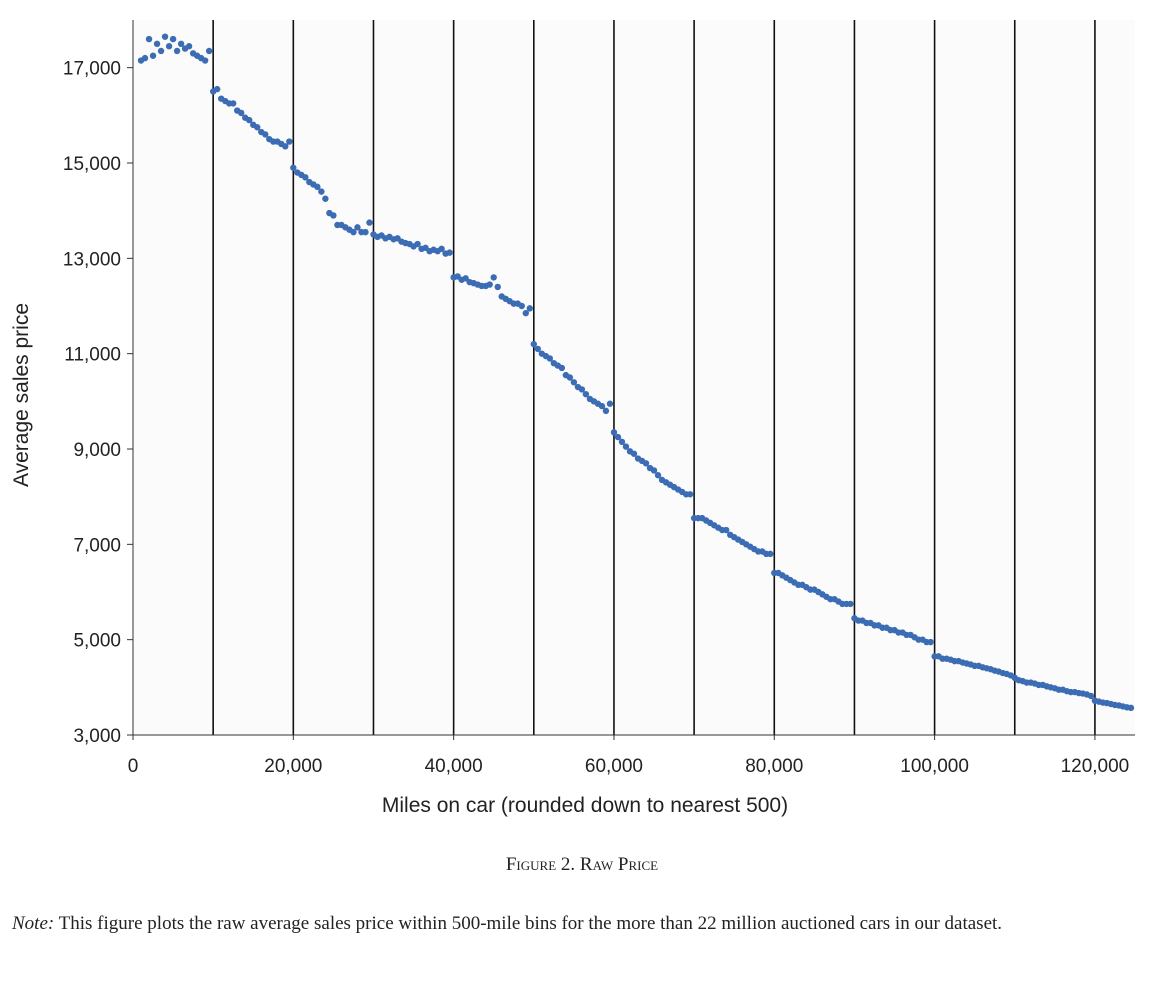  Describe the element at coordinates (33, 923) in the screenshot. I see `note-label: Note:` at that location.